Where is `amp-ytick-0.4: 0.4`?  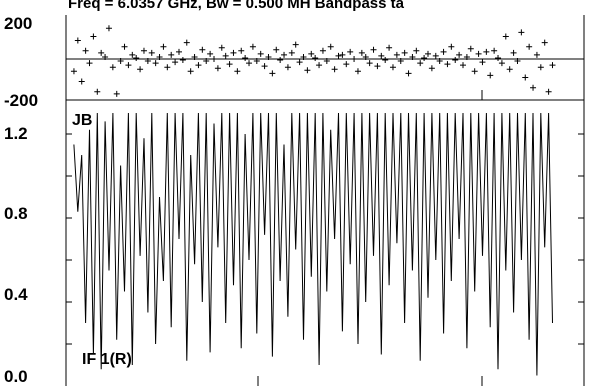 amp-ytick-0.4: 0.4 is located at coordinates (16, 294).